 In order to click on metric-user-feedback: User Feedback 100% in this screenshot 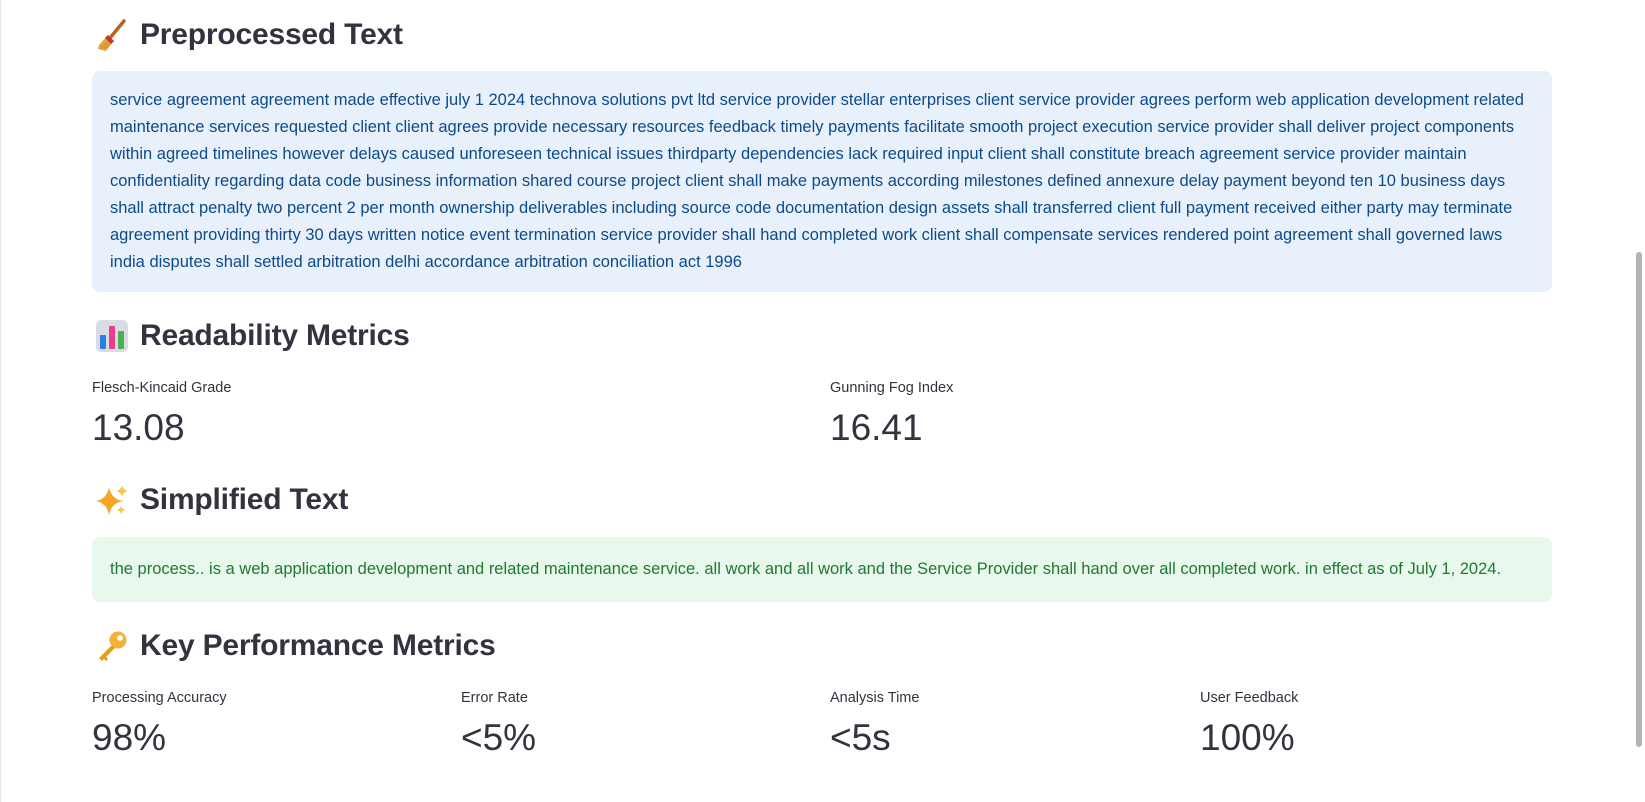, I will do `click(1376, 725)`.